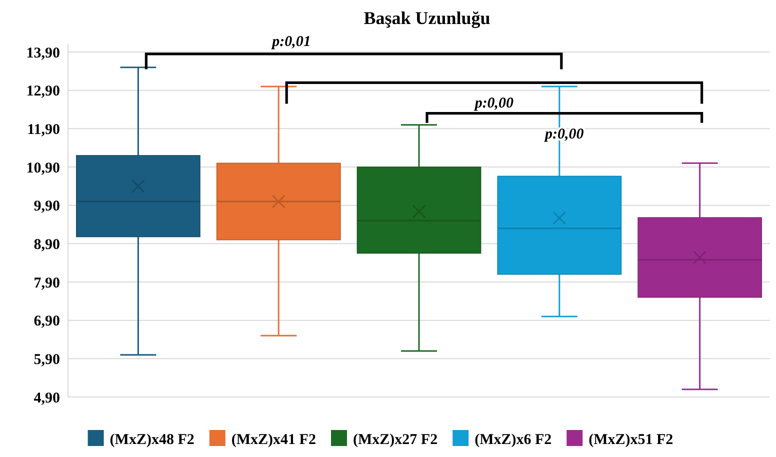 Image resolution: width=776 pixels, height=457 pixels. Describe the element at coordinates (47, 398) in the screenshot. I see `y-tick-label: 4,90` at that location.